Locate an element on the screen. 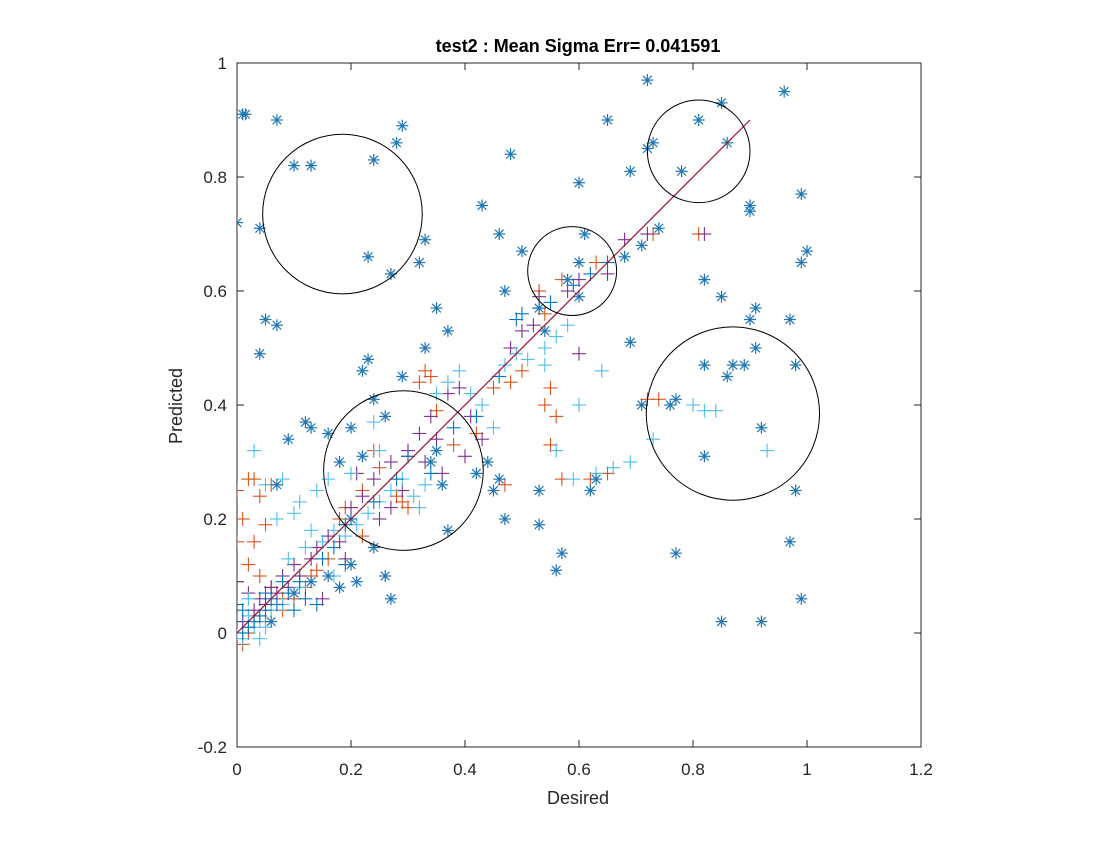 The image size is (1120, 845). y-tick-label: 0.6 is located at coordinates (215, 291).